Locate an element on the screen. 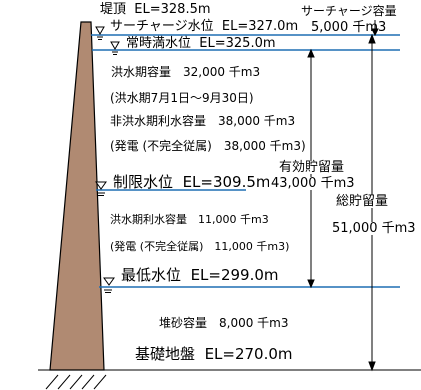 The width and height of the screenshot is (421, 390). ground-hatching is located at coordinates (76, 382).